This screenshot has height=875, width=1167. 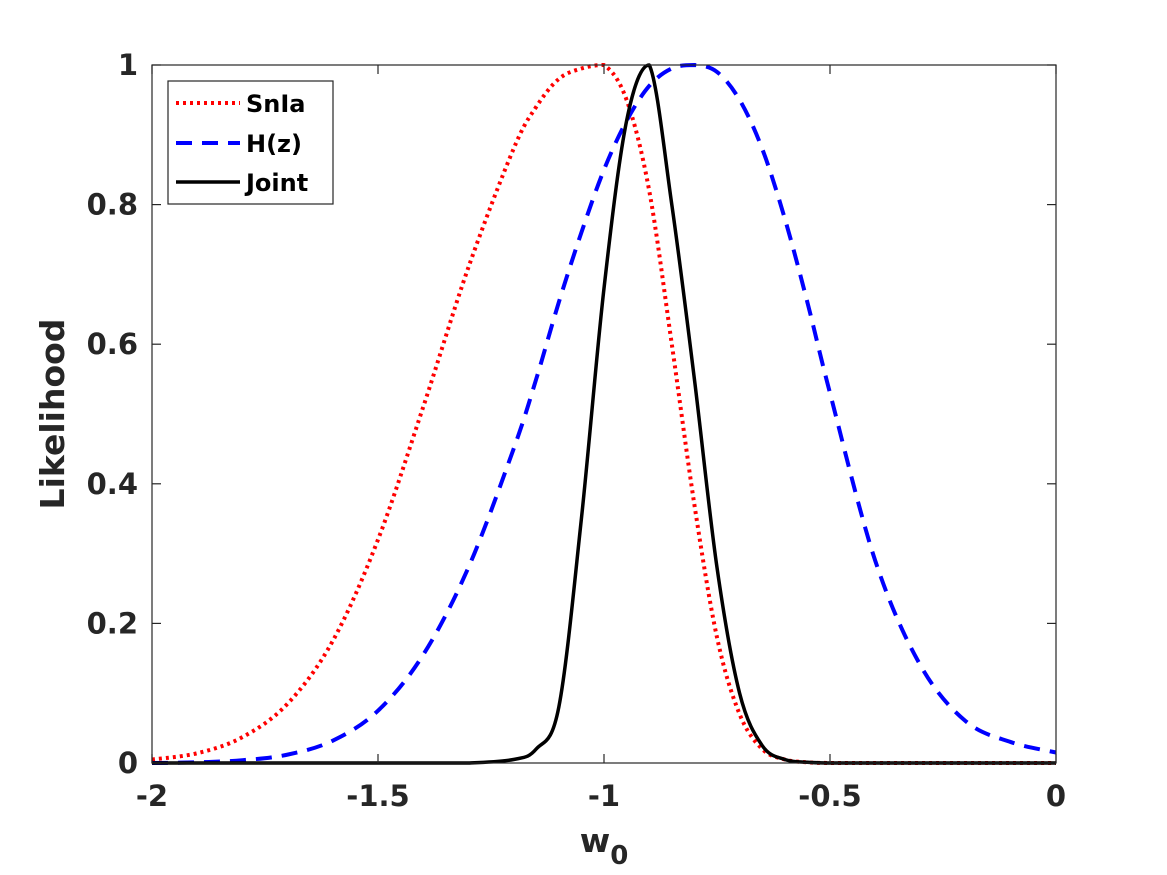 What do you see at coordinates (276, 183) in the screenshot?
I see `legend-label: Joint` at bounding box center [276, 183].